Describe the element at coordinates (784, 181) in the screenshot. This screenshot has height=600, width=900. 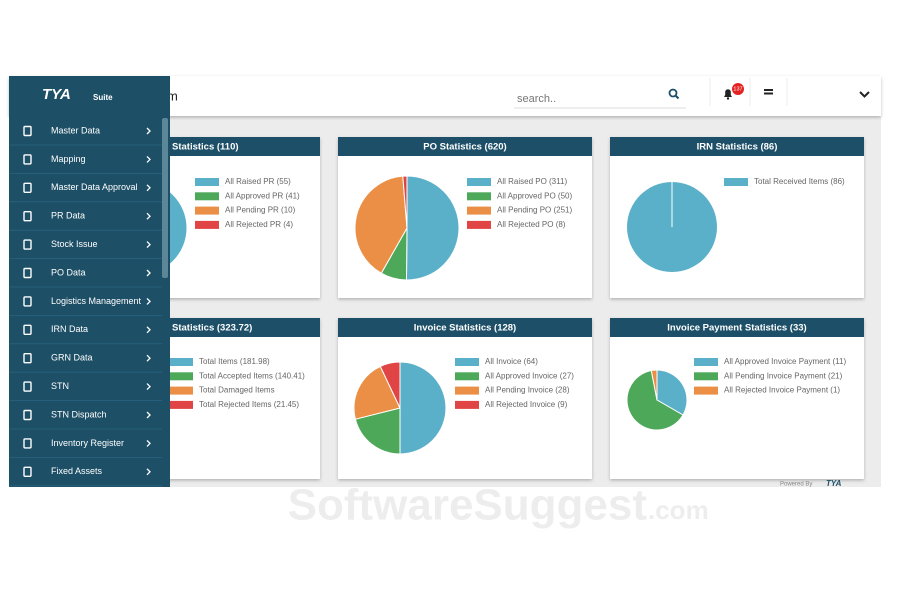
I see `legend-item: Total Received Items (86)` at that location.